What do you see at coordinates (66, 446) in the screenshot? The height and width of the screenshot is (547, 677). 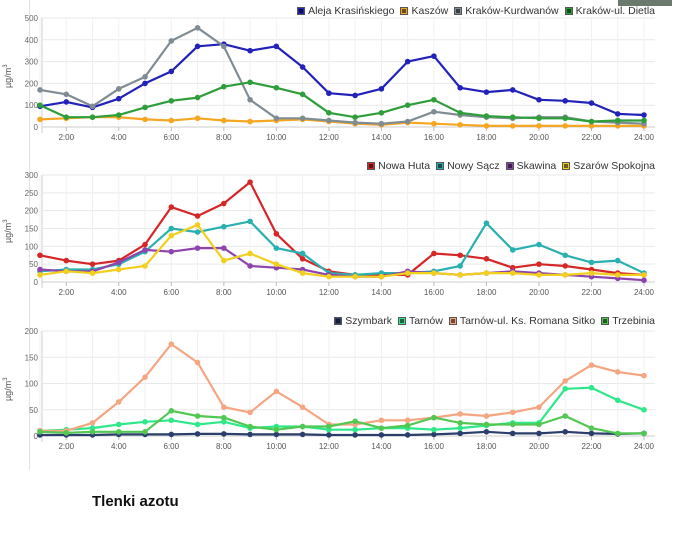 I see `x-tick-label: 2:00` at bounding box center [66, 446].